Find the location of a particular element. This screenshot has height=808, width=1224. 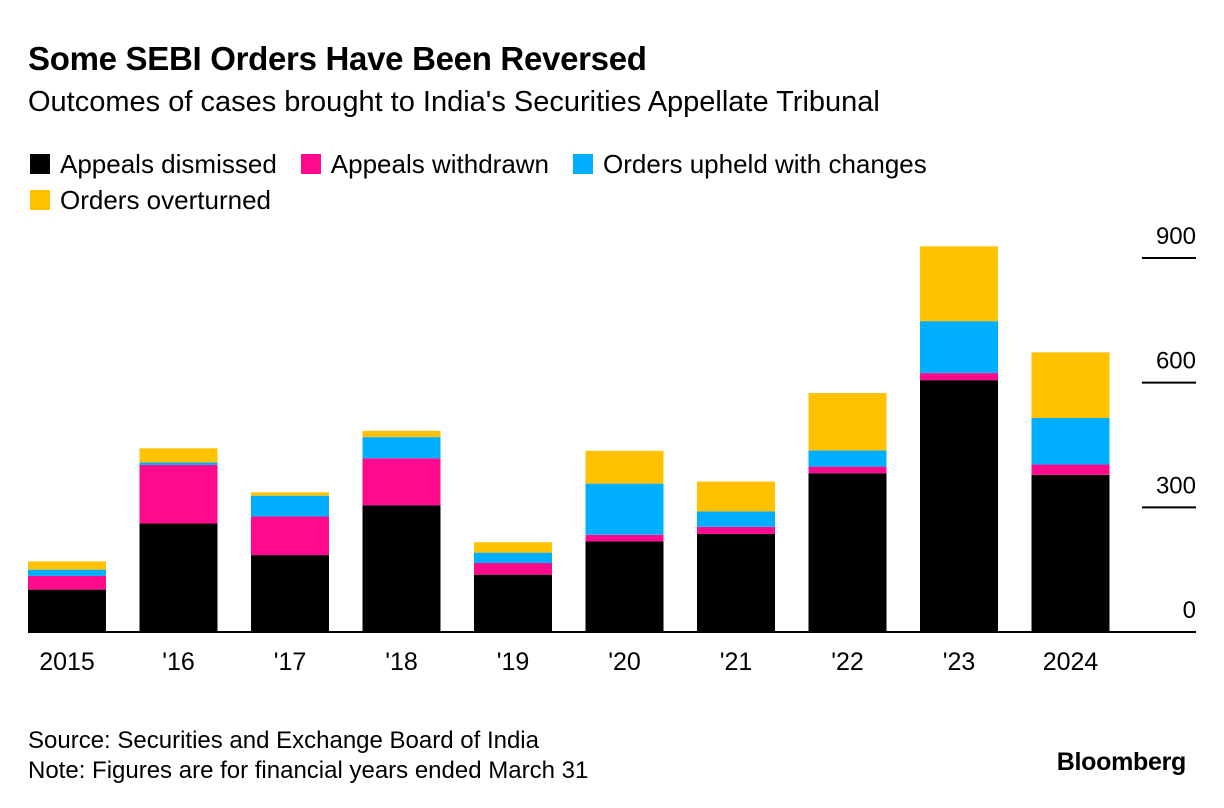

x-tick-label-9: 2024 is located at coordinates (1071, 662).